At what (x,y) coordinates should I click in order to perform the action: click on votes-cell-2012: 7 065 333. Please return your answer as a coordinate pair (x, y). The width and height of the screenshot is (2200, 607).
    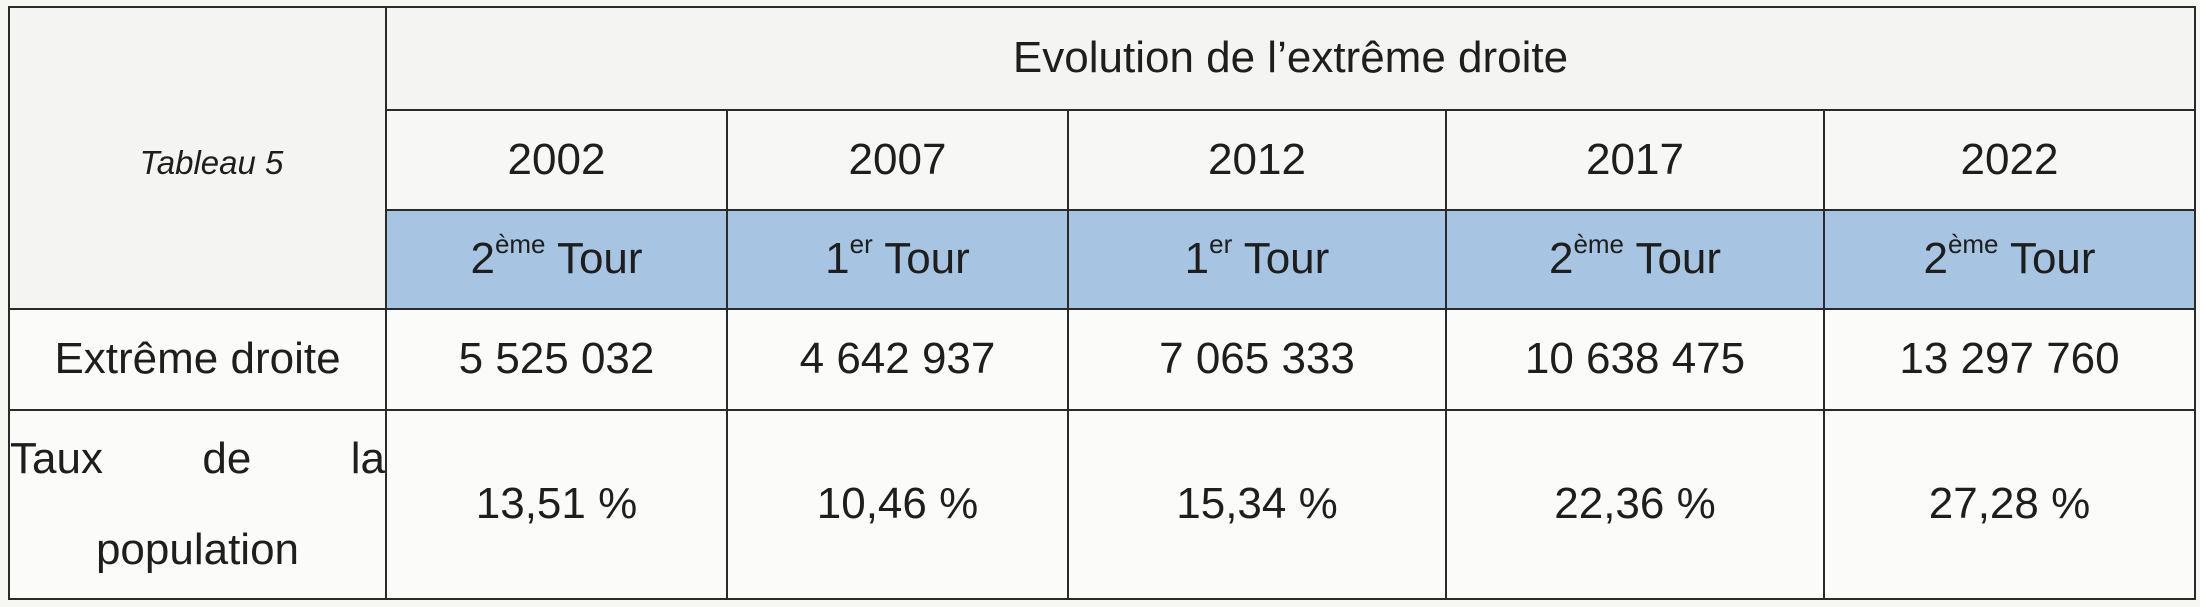
    Looking at the image, I should click on (1257, 359).